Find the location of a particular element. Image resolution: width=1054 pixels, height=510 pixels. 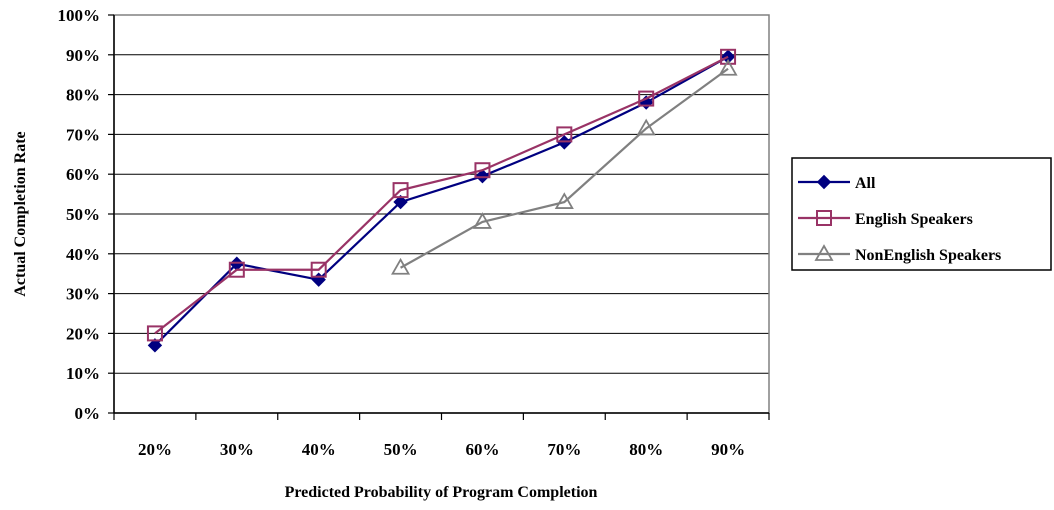

x-tick-label: 60% is located at coordinates (482, 449).